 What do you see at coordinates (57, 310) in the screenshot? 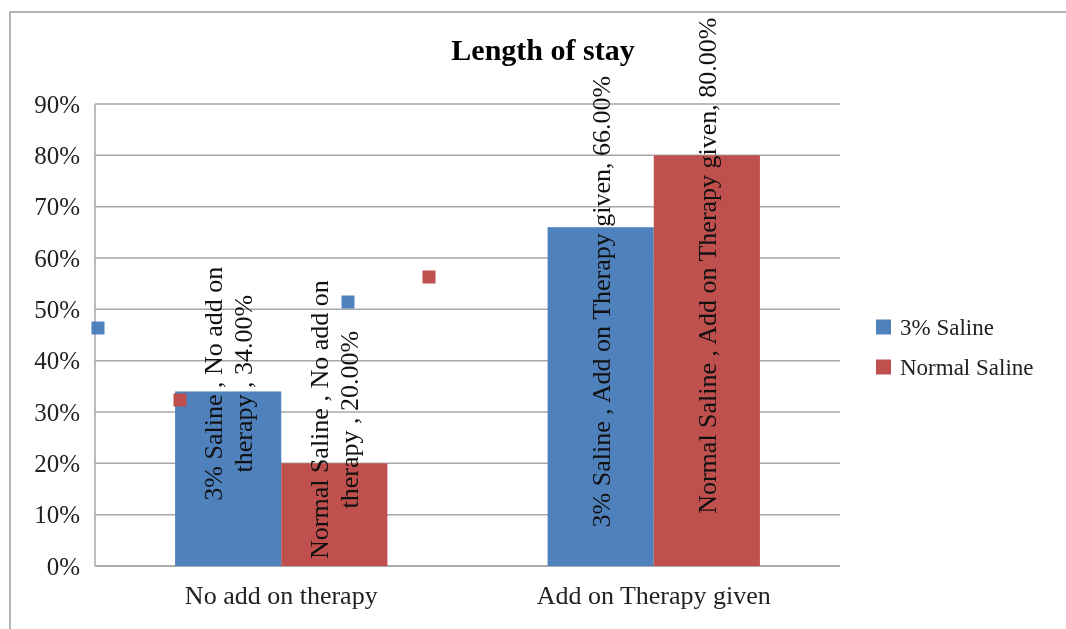
I see `y-tick-label: 50%` at bounding box center [57, 310].